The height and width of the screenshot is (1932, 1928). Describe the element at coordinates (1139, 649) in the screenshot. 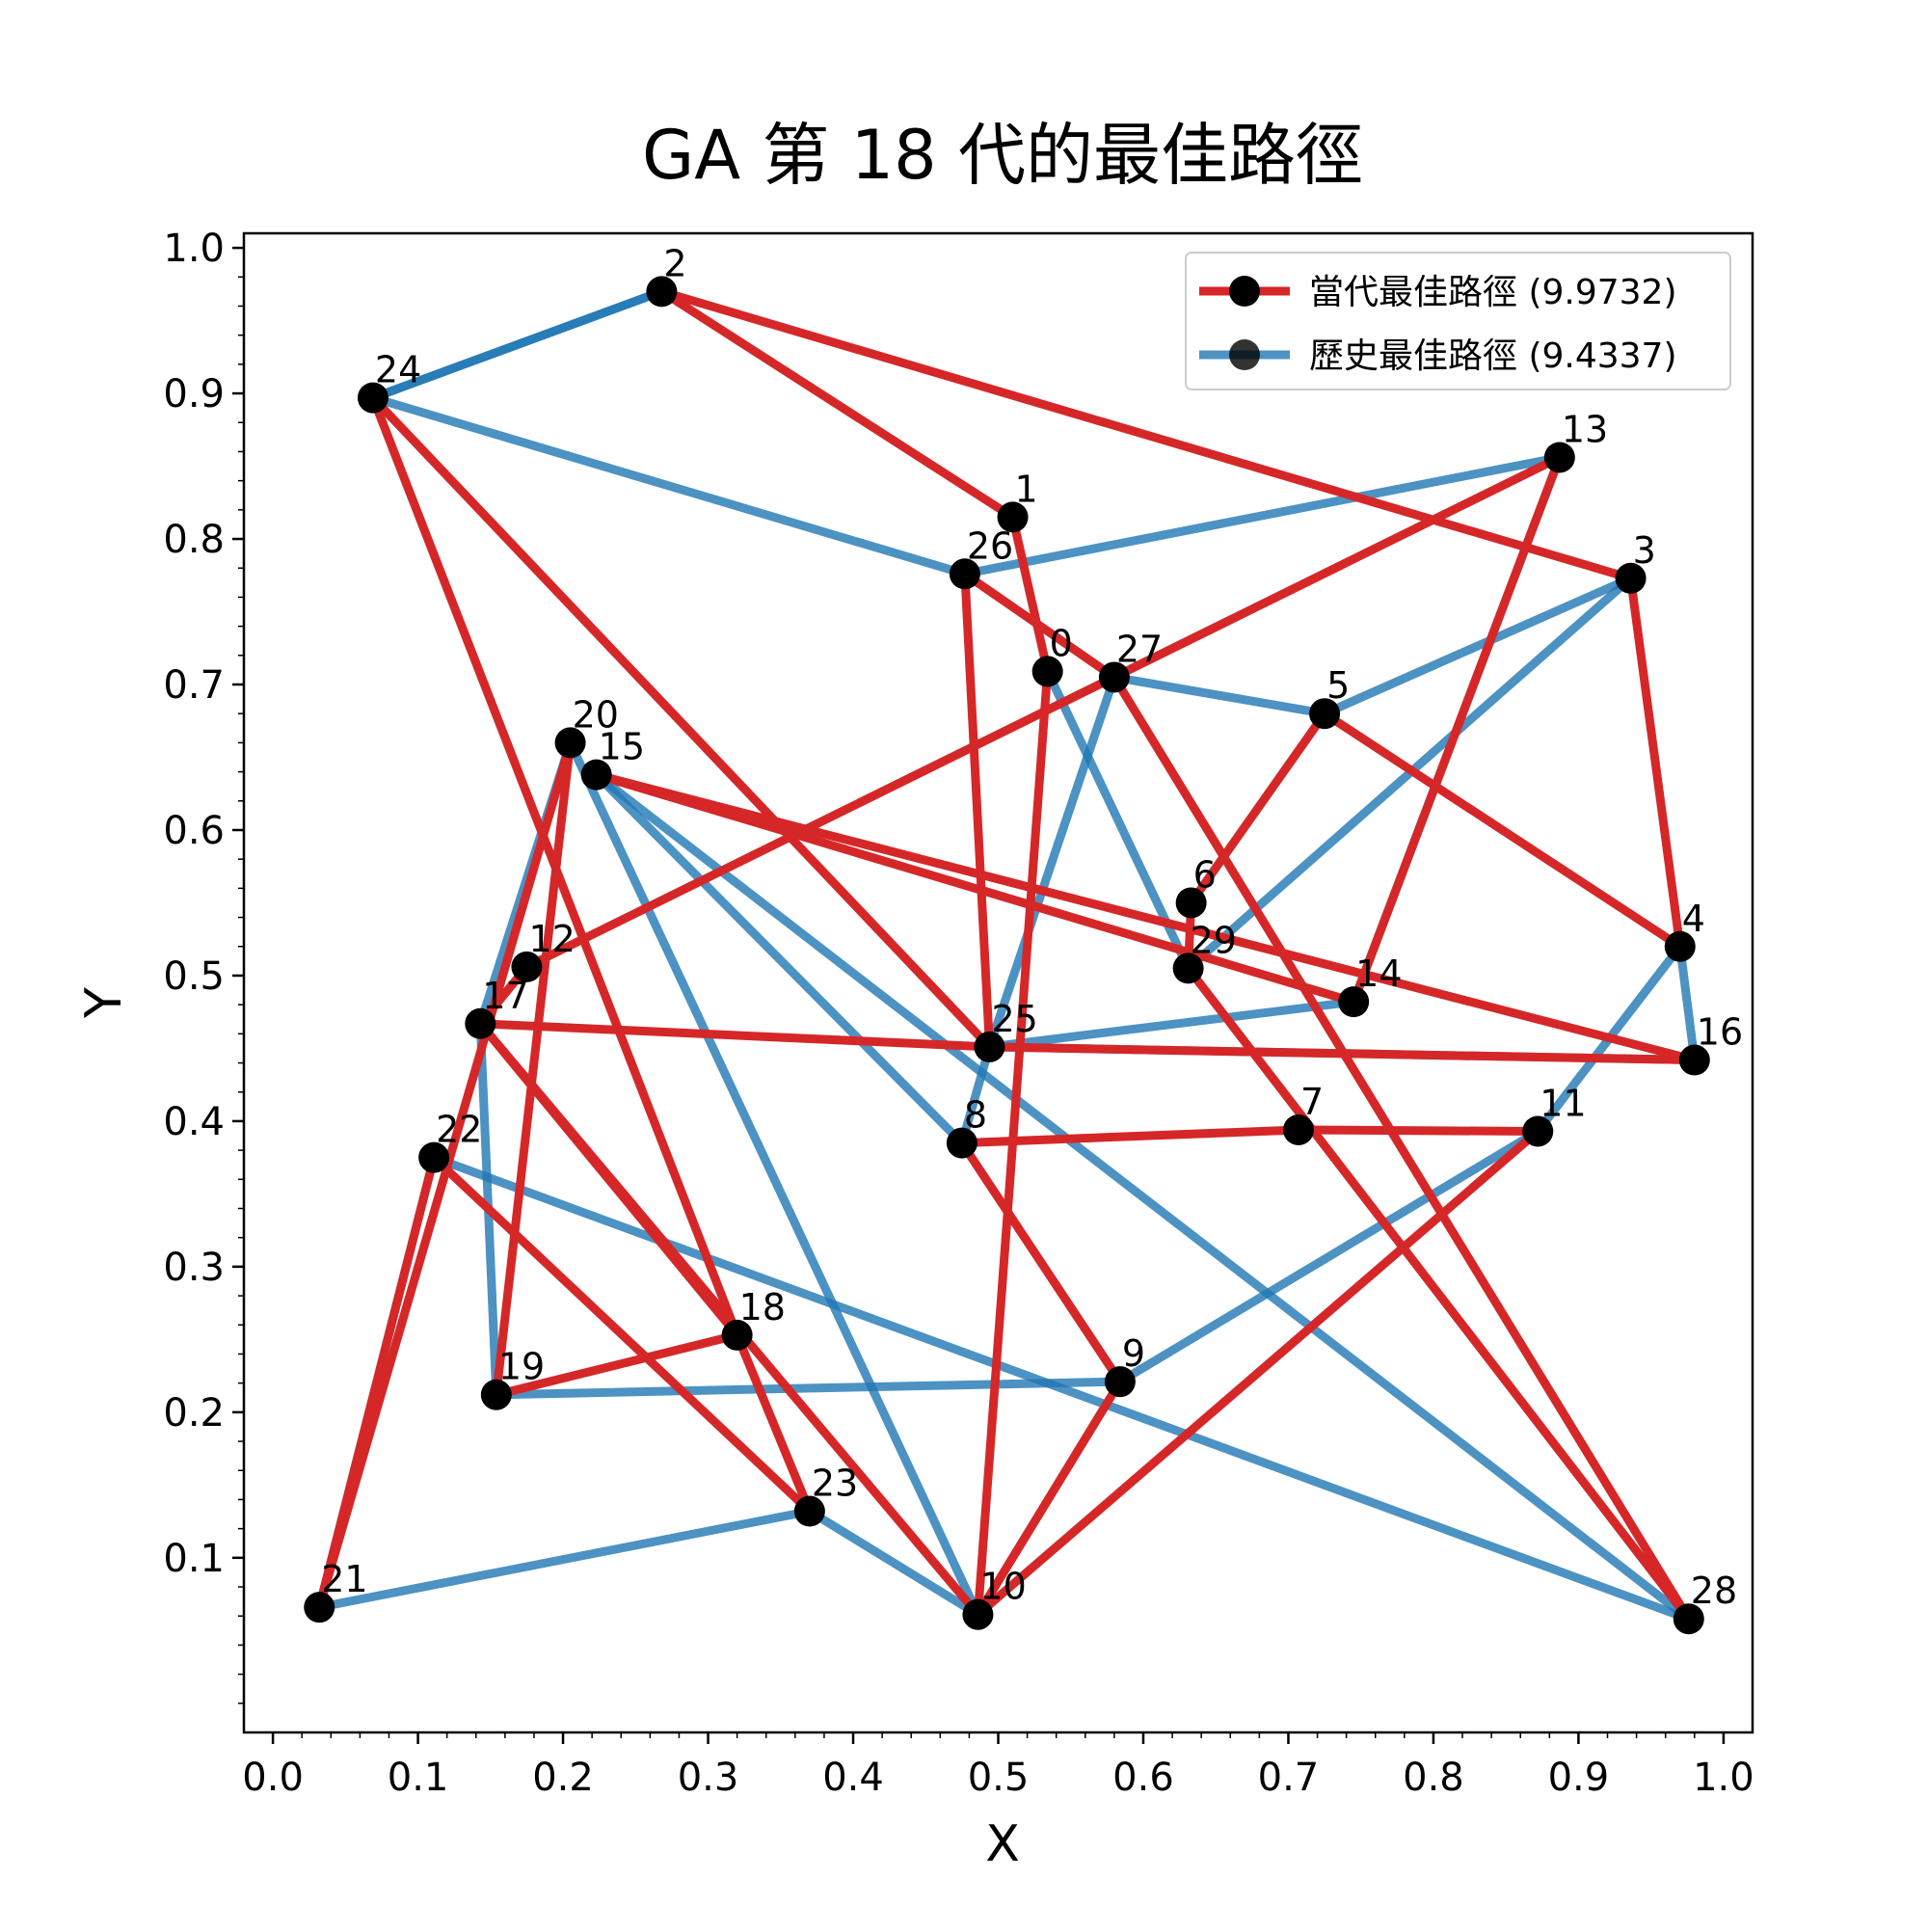

I see `city-label: 27` at that location.